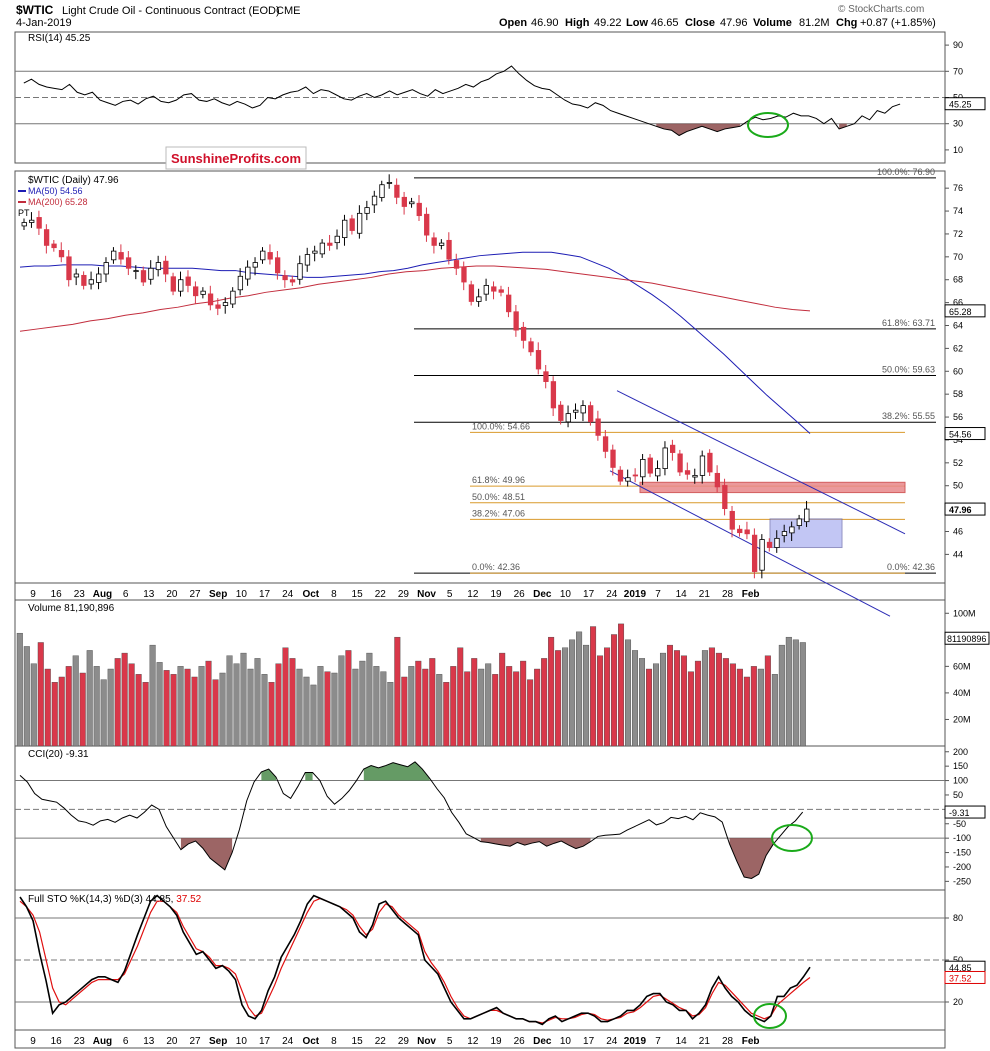 This screenshot has width=990, height=1051. Describe the element at coordinates (57, 594) in the screenshot. I see `date-axis-label: 16` at that location.